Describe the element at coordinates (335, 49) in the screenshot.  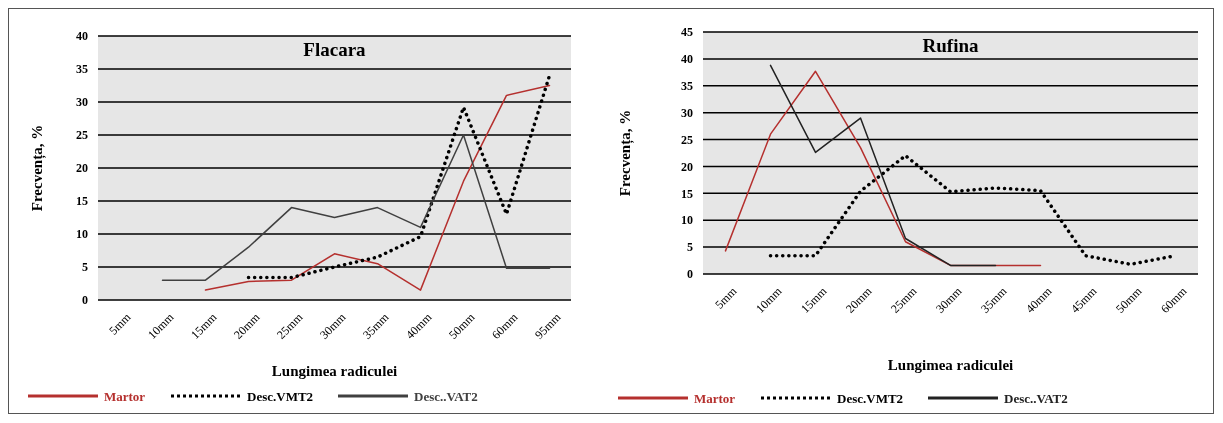
I see `chart-title: Flacara` at that location.